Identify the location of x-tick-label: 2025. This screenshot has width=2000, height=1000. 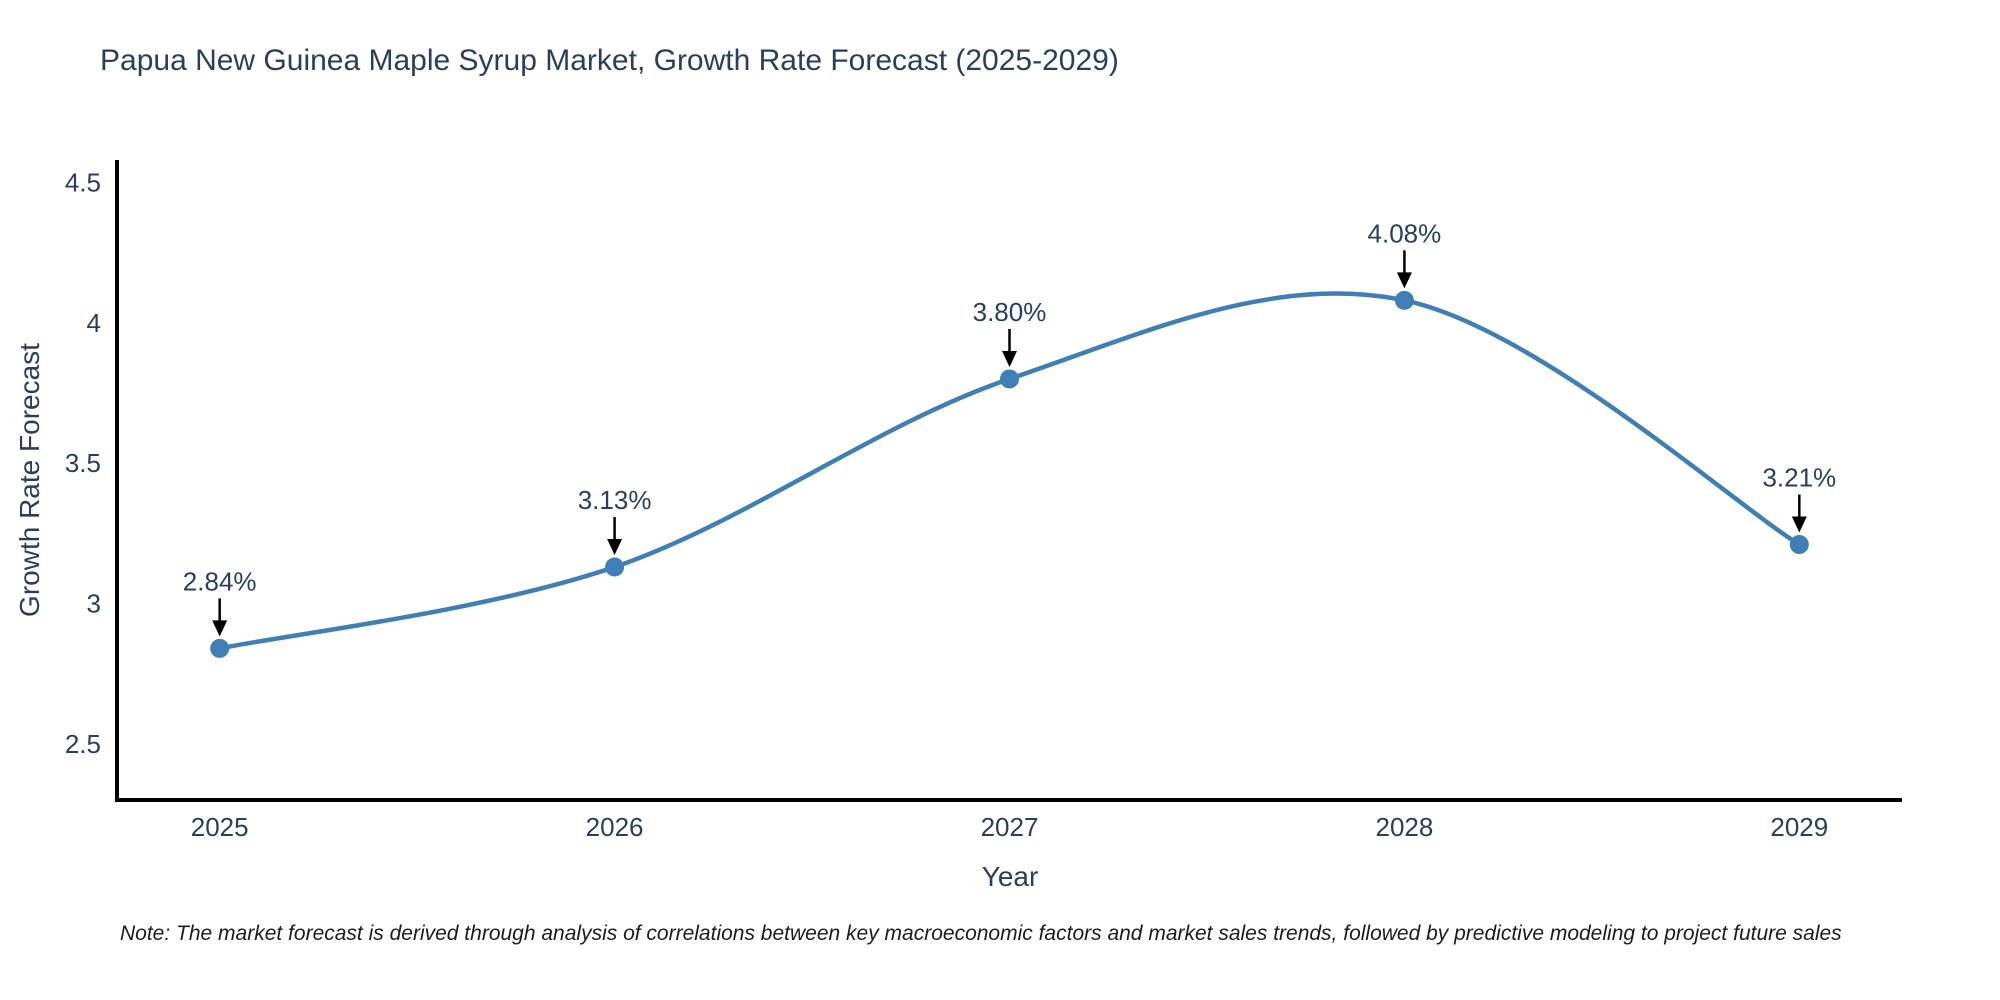
(220, 827).